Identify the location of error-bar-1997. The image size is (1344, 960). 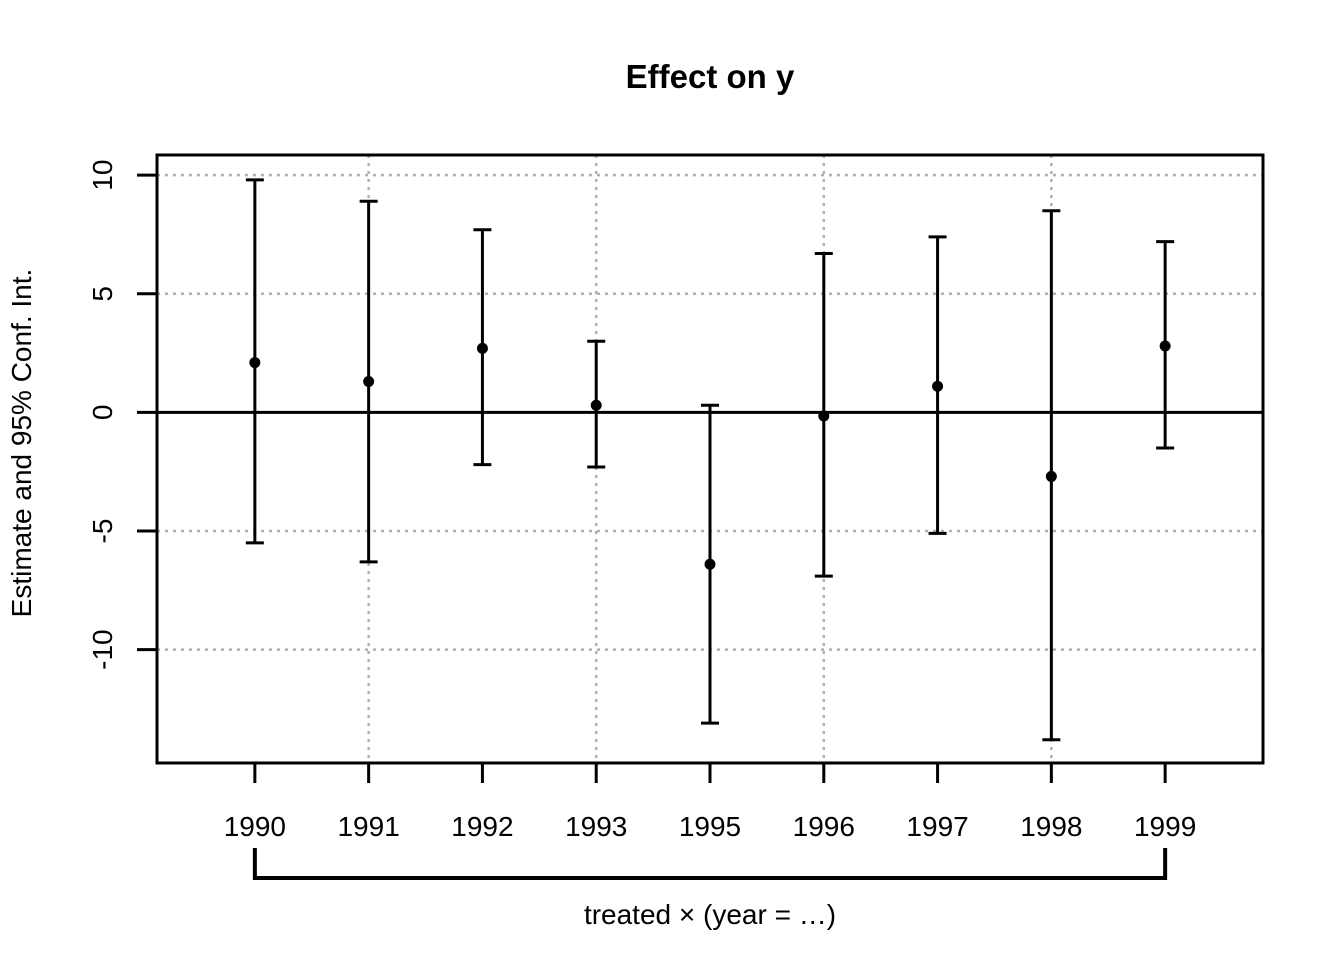
(937, 385).